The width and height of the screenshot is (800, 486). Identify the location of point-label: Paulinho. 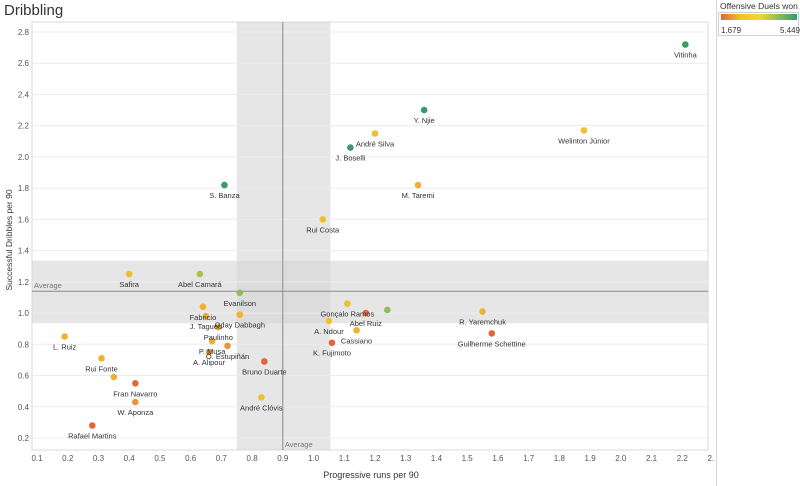
(218, 337).